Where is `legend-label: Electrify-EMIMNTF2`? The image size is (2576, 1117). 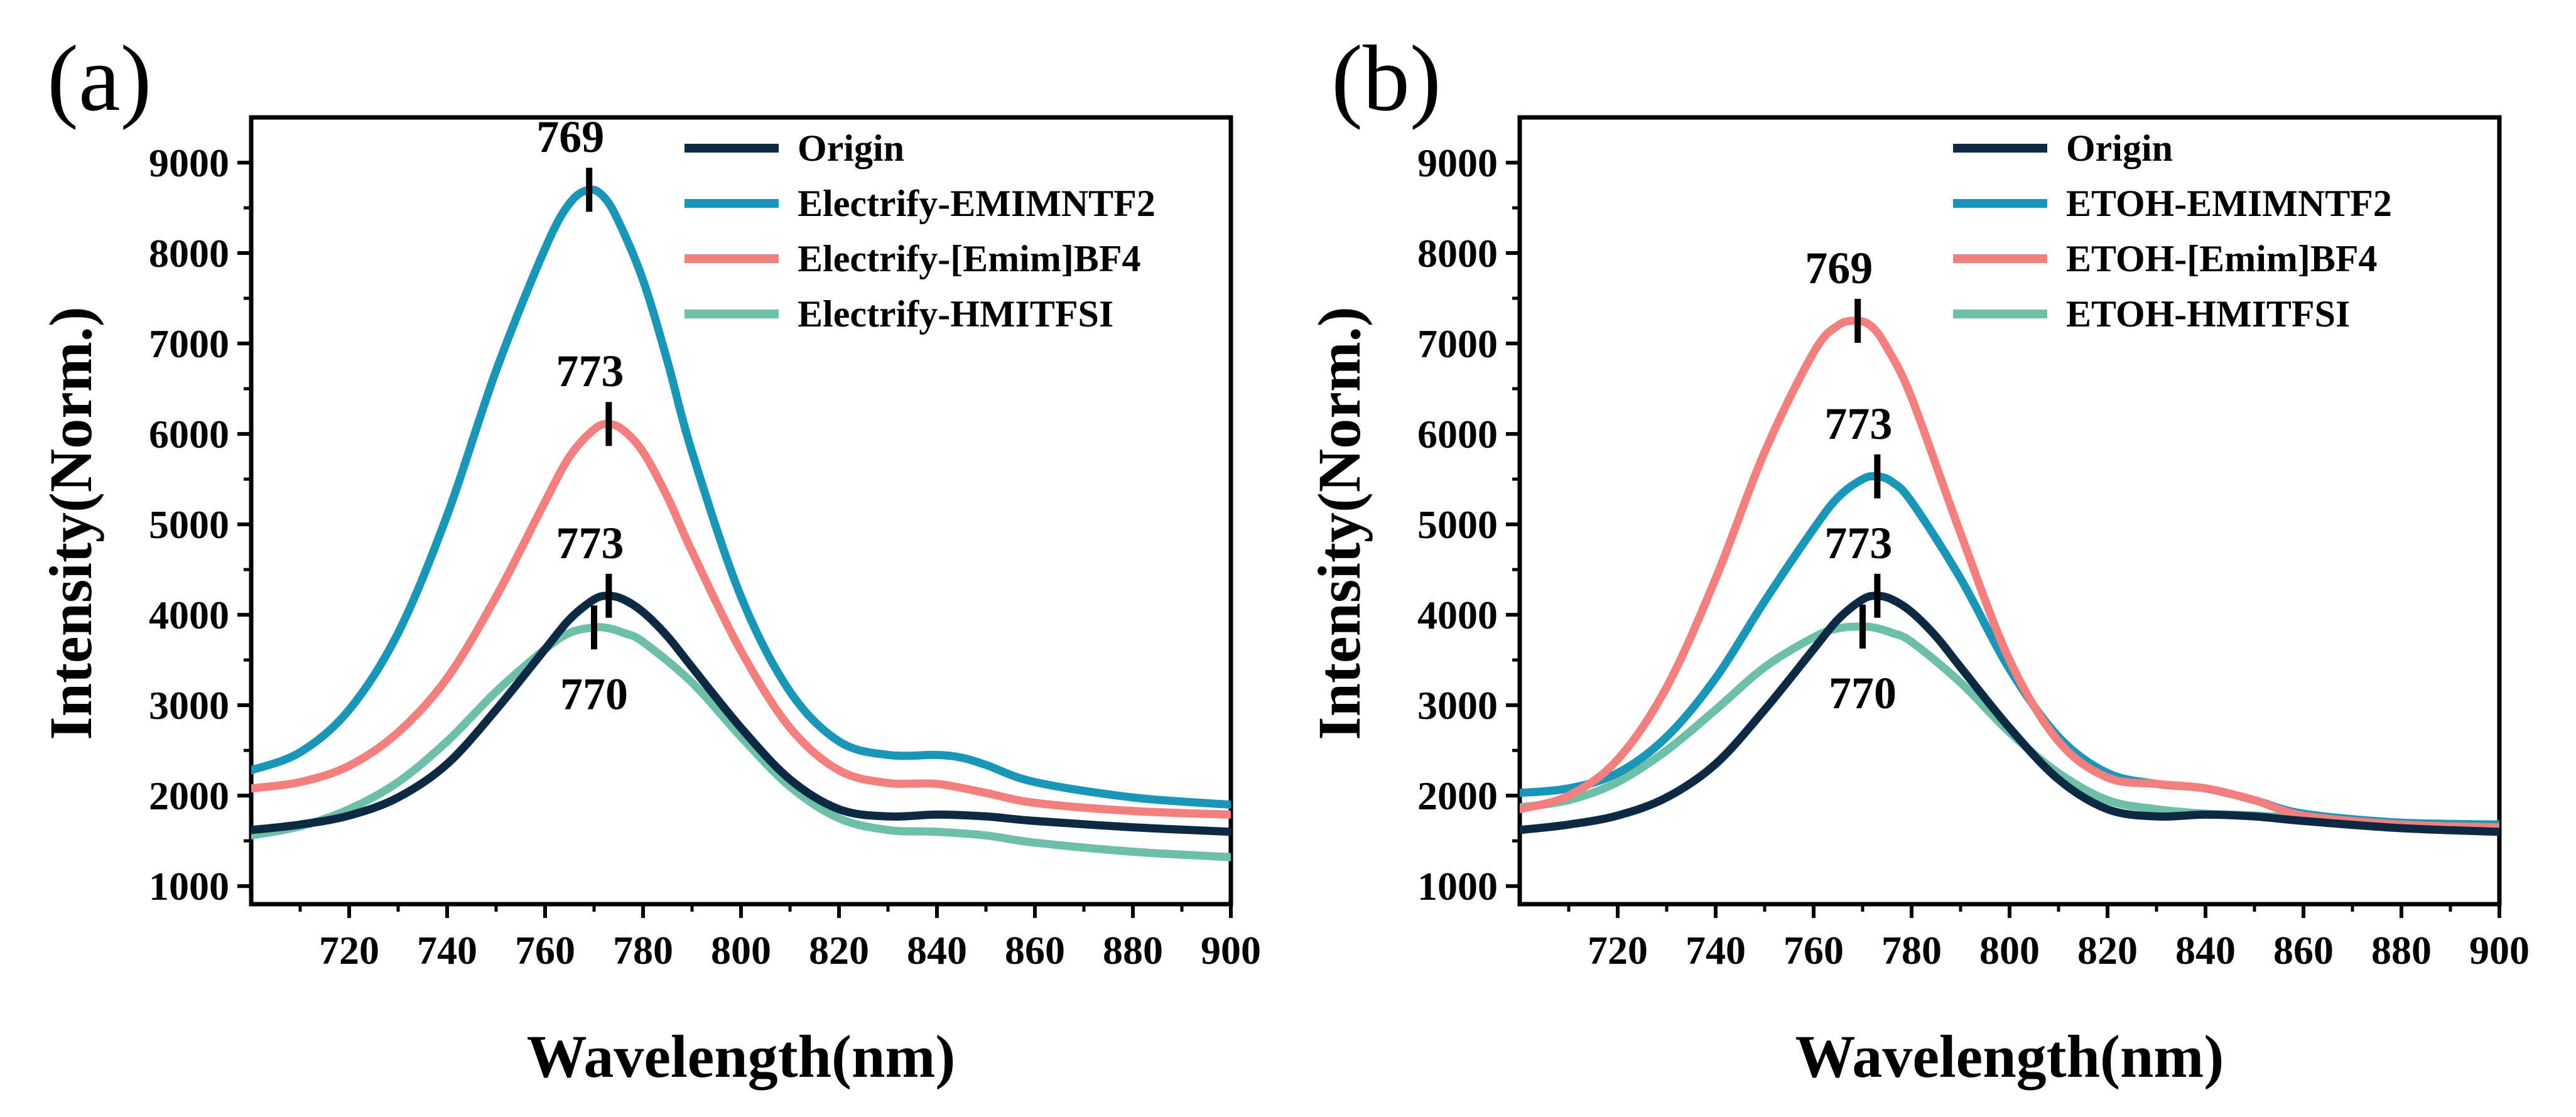 legend-label: Electrify-EMIMNTF2 is located at coordinates (977, 203).